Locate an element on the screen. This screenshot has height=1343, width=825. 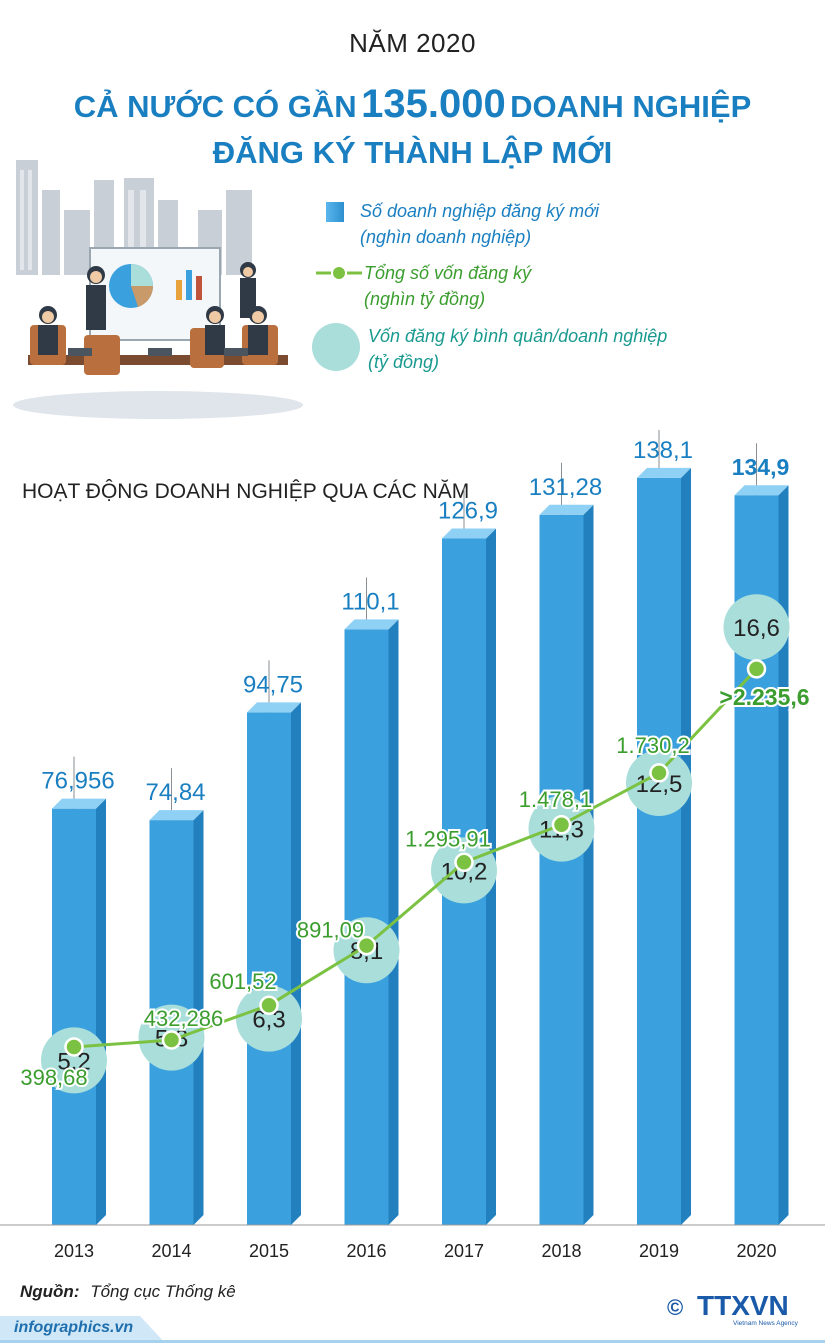
avg-capital-label: 16,6 is located at coordinates (756, 628).